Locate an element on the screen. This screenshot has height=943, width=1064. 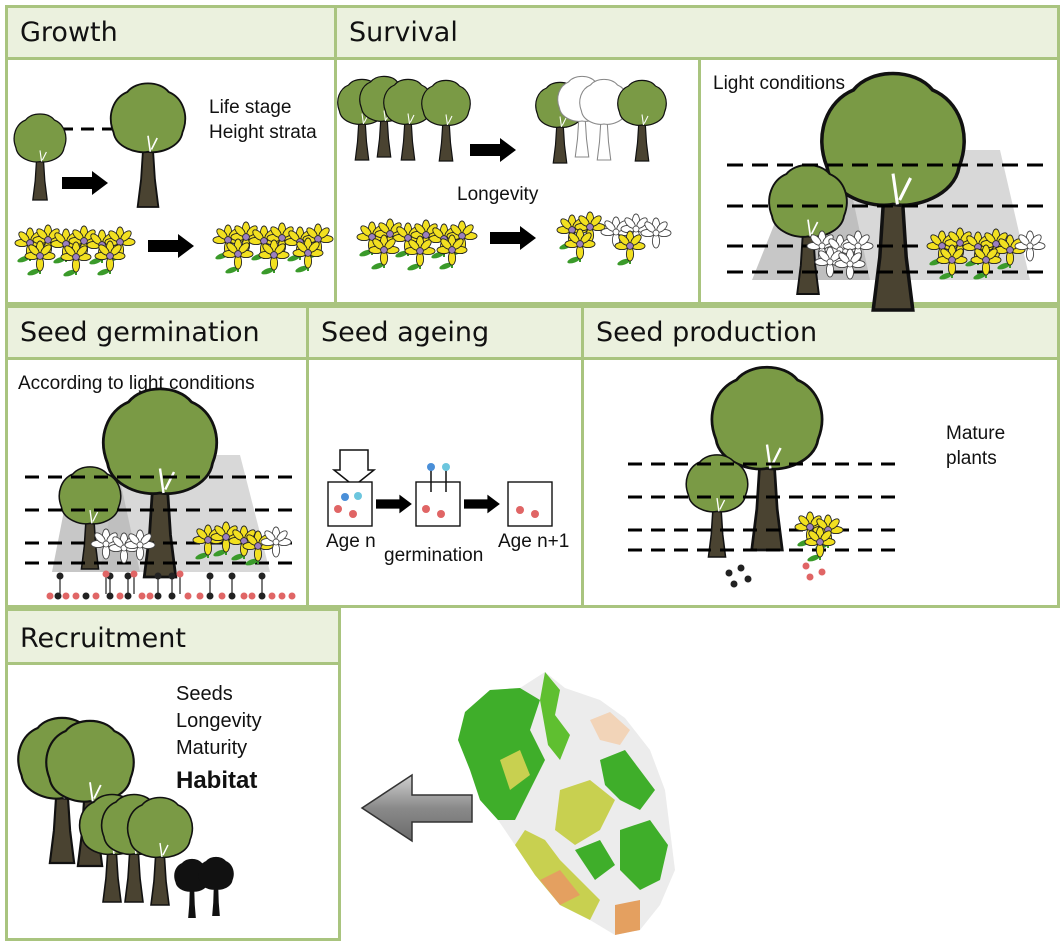
seed-germination-illustration is located at coordinates (160, 493).